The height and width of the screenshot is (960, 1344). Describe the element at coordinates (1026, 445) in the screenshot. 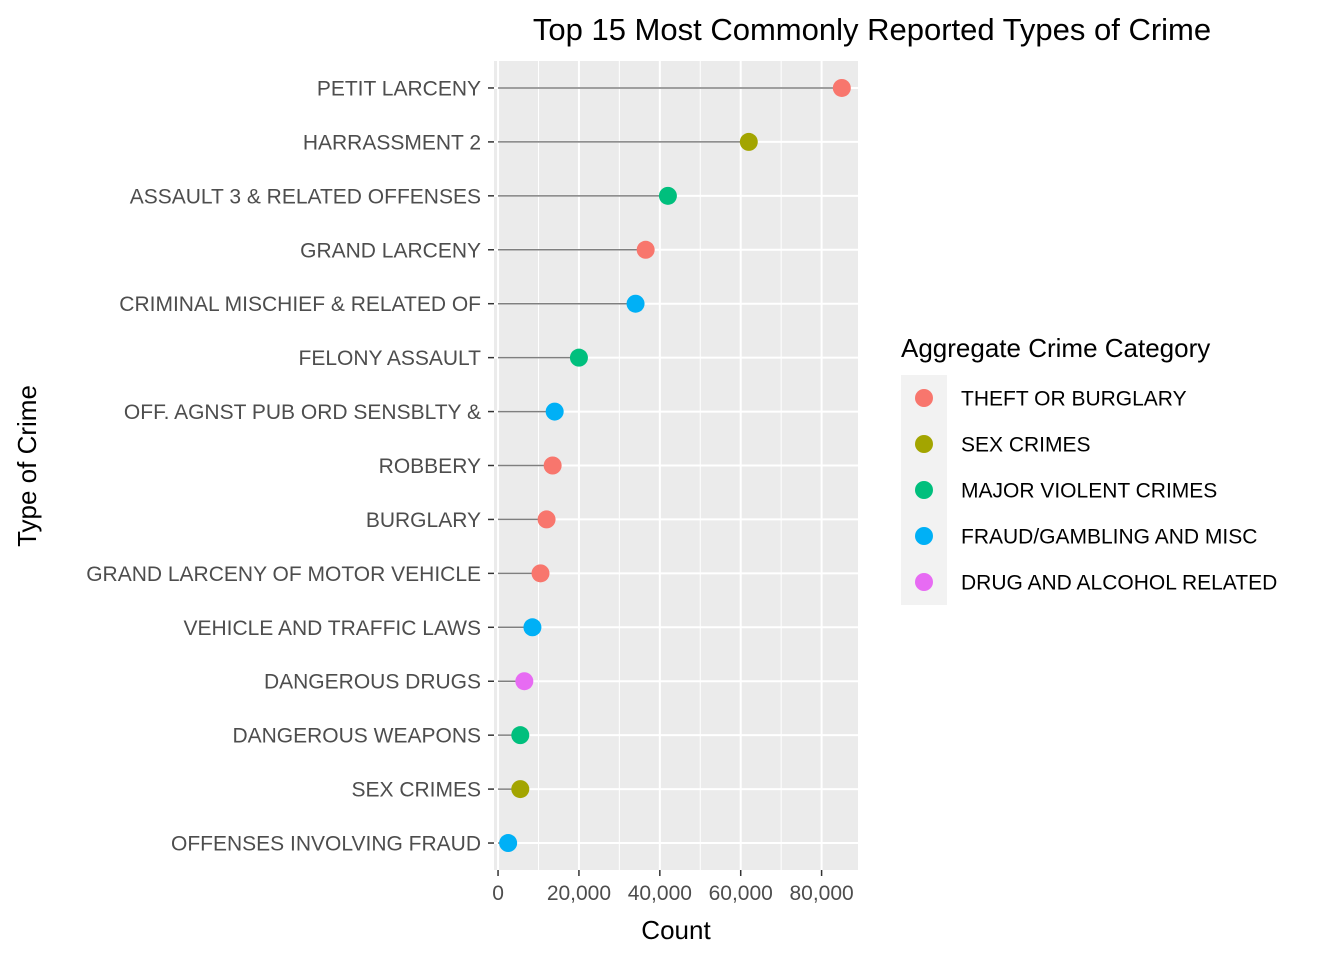

I see `legend-label: SEX CRIMES` at that location.